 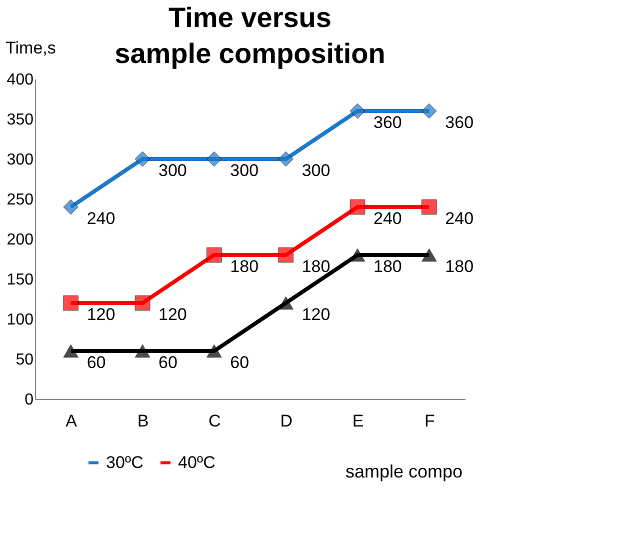 What do you see at coordinates (125, 462) in the screenshot?
I see `legend-label: 30ºC` at bounding box center [125, 462].